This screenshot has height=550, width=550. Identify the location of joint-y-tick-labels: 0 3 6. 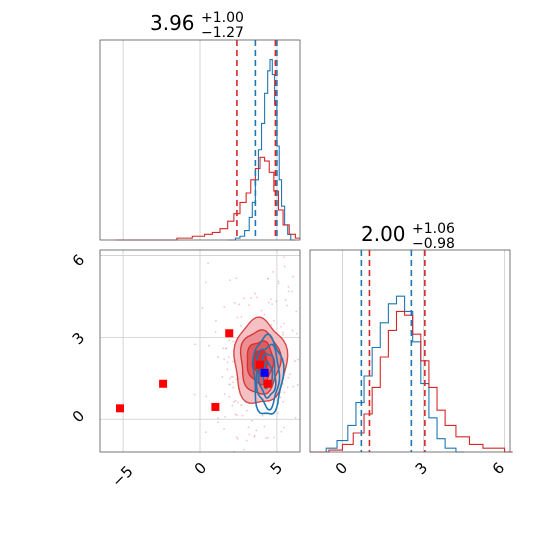
(78, 338).